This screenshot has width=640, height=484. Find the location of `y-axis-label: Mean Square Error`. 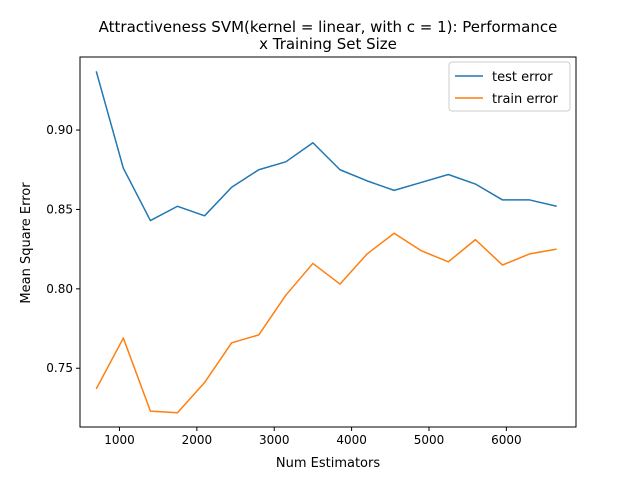

y-axis-label: Mean Square Error is located at coordinates (26, 243).